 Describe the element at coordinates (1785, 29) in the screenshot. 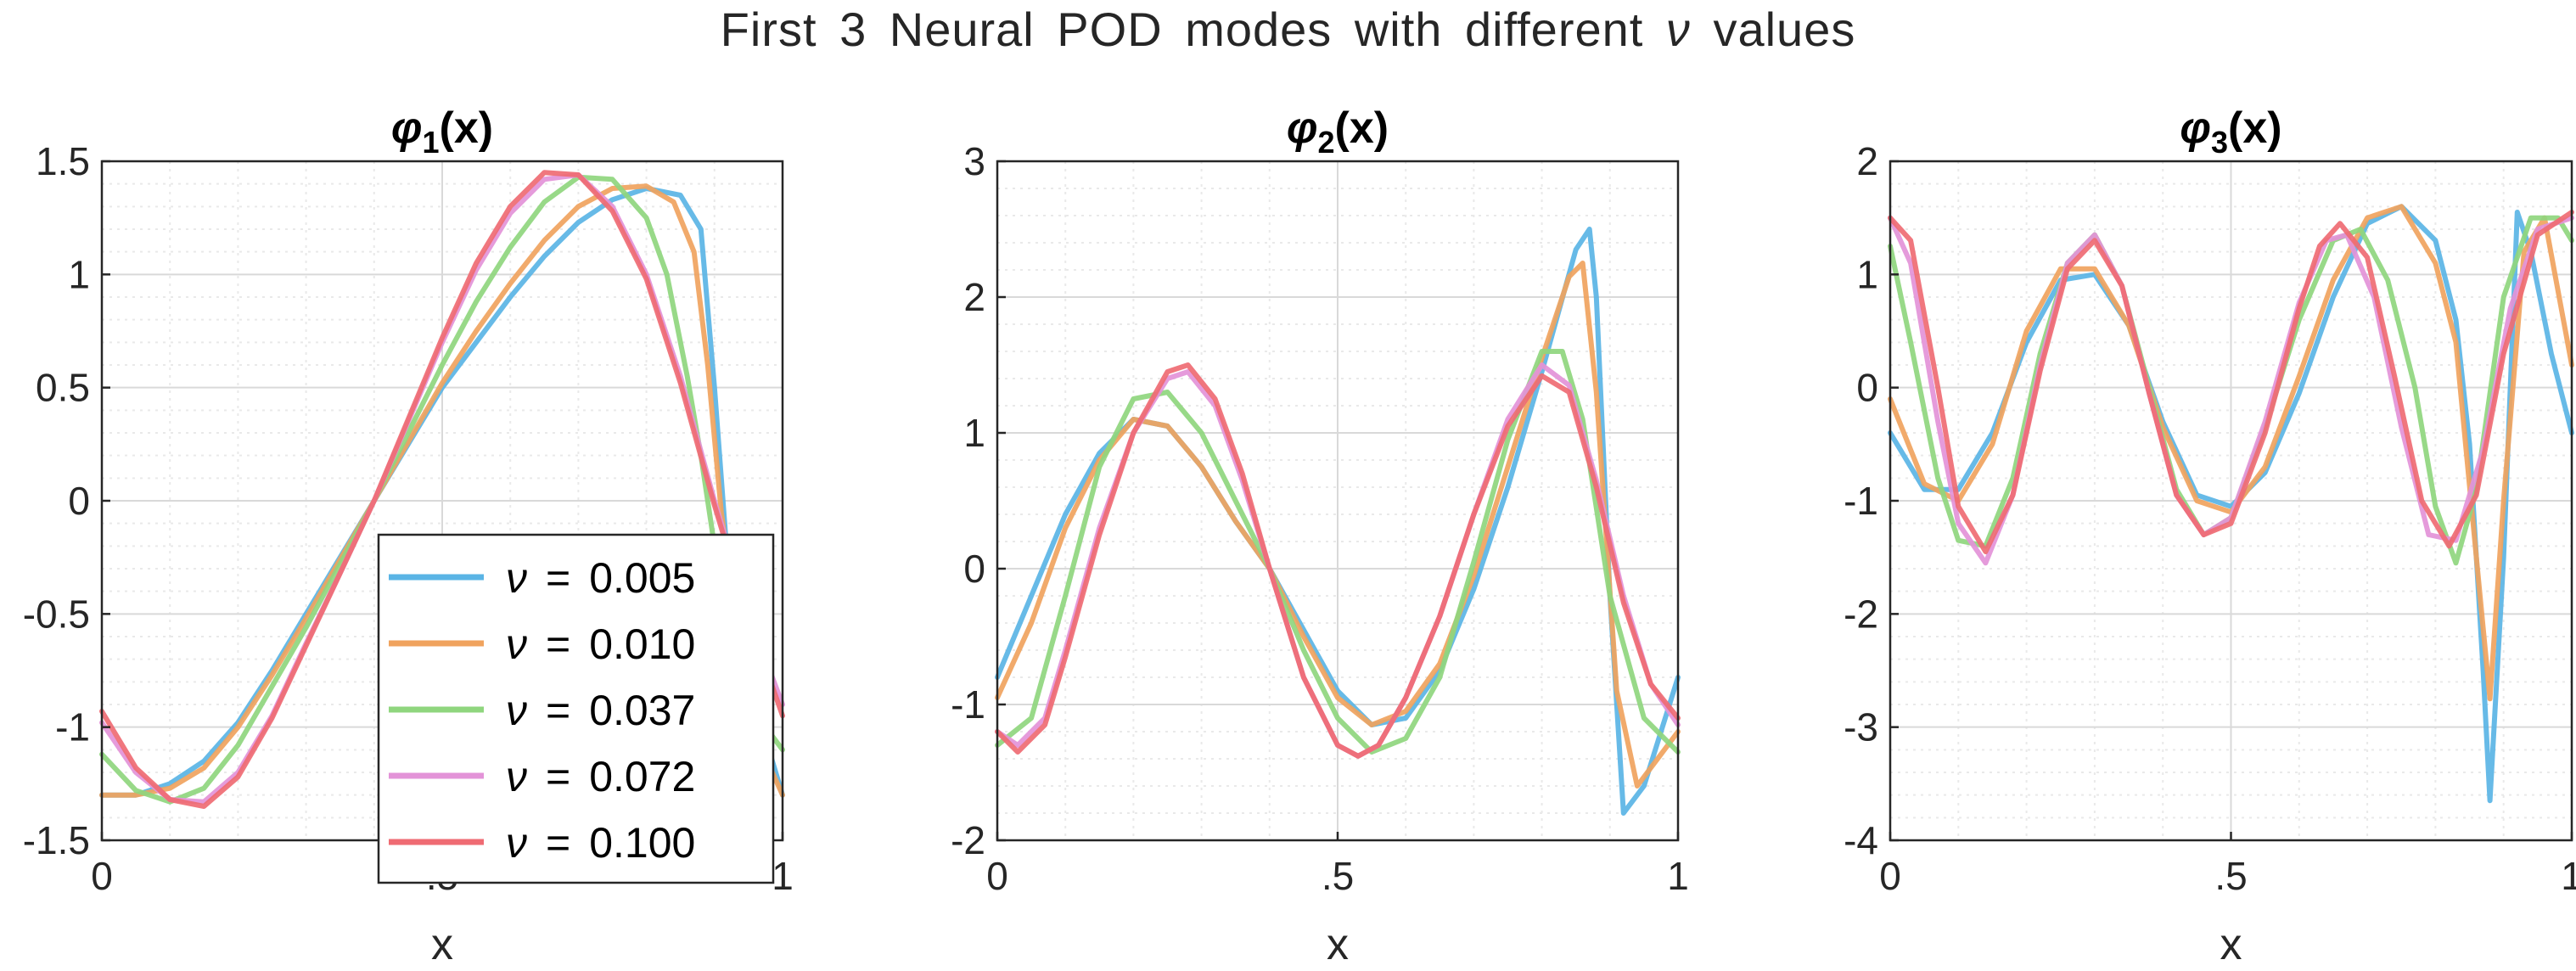

I see `figure-title-suffix: values` at that location.